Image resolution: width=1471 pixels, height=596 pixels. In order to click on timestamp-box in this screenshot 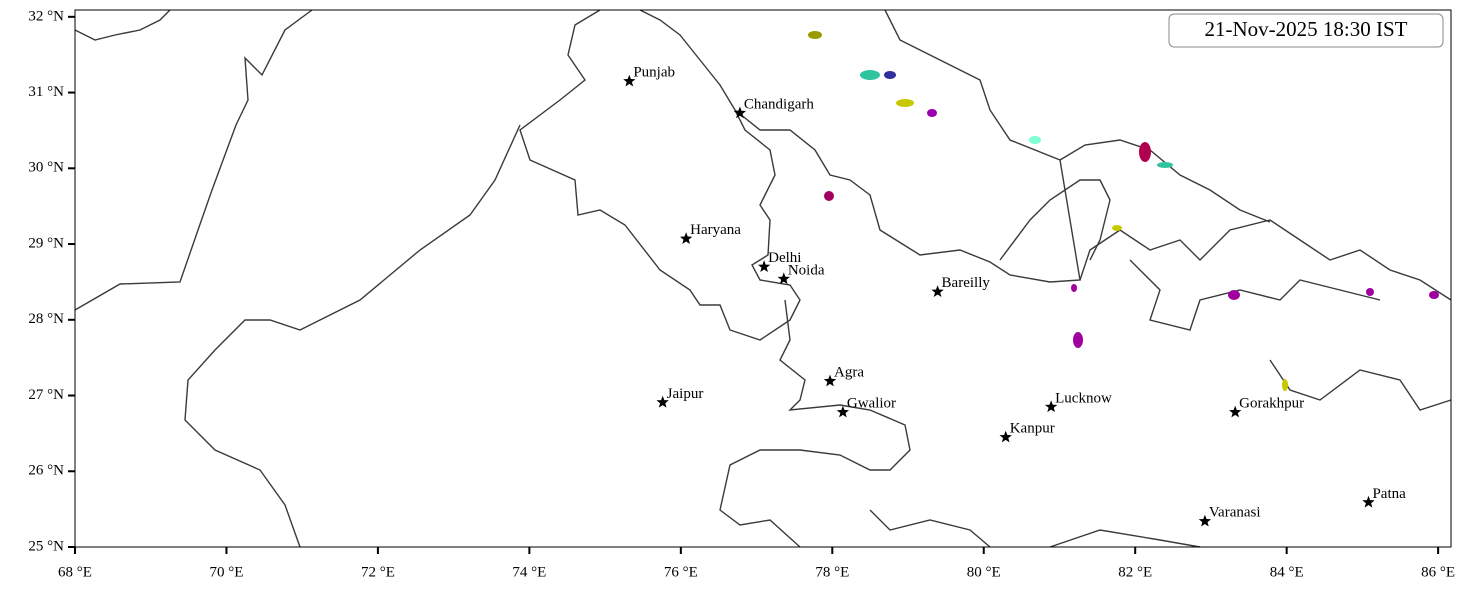, I will do `click(1306, 30)`.